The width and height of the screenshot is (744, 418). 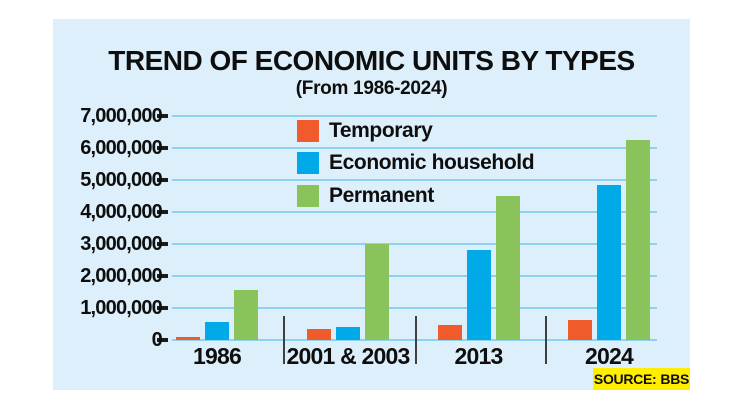 What do you see at coordinates (348, 356) in the screenshot?
I see `x-axis-label: 2001 & 2003` at bounding box center [348, 356].